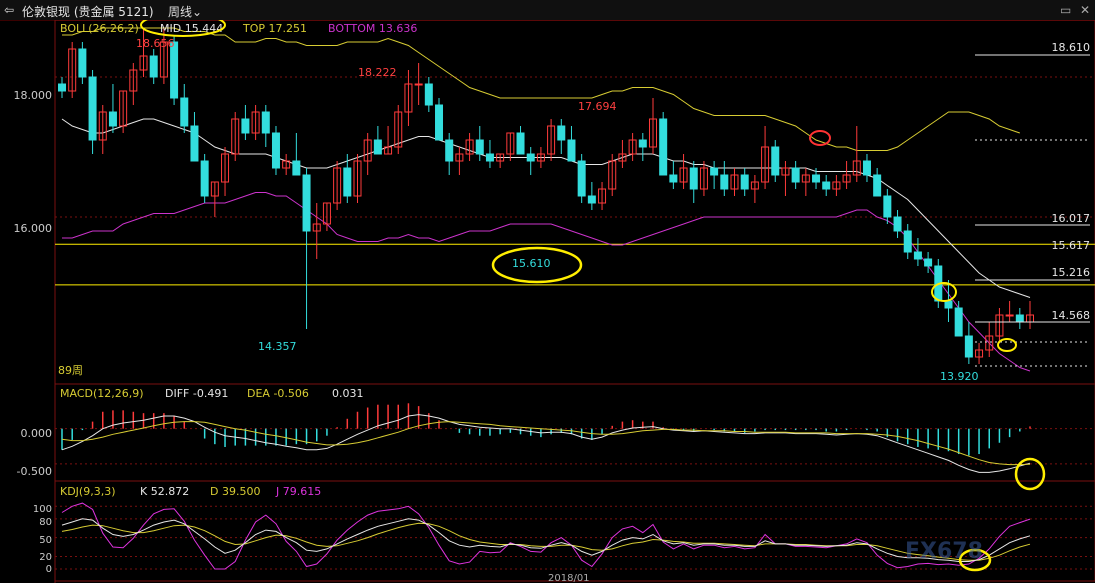  I want to click on macd-tick-neg05: -0.500, so click(34, 471).